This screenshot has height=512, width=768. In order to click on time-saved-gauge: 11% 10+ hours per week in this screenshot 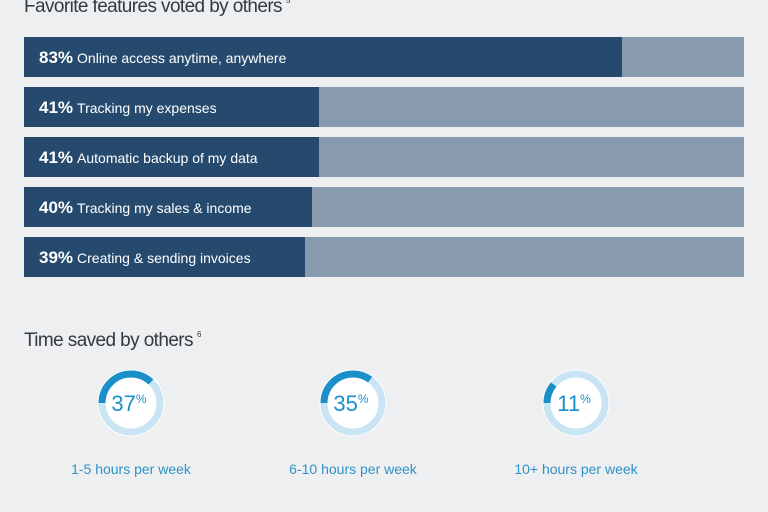, I will do `click(576, 421)`.